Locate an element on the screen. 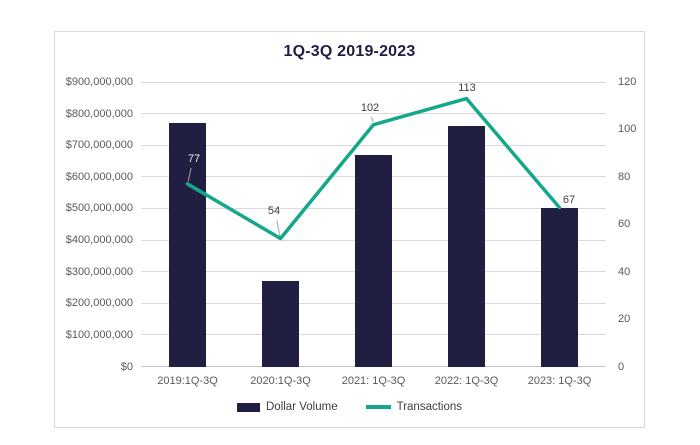 Image resolution: width=700 pixels, height=445 pixels. right-axis-tick-label: 40 is located at coordinates (624, 271).